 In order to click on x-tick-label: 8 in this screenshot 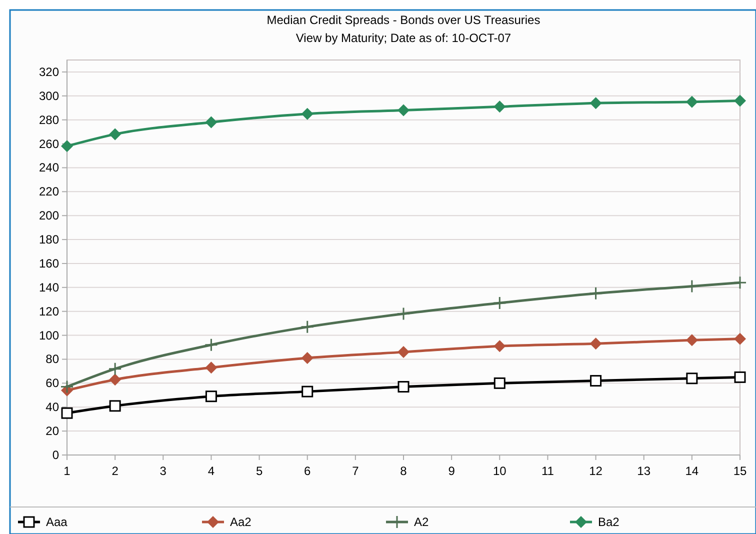, I will do `click(404, 471)`.